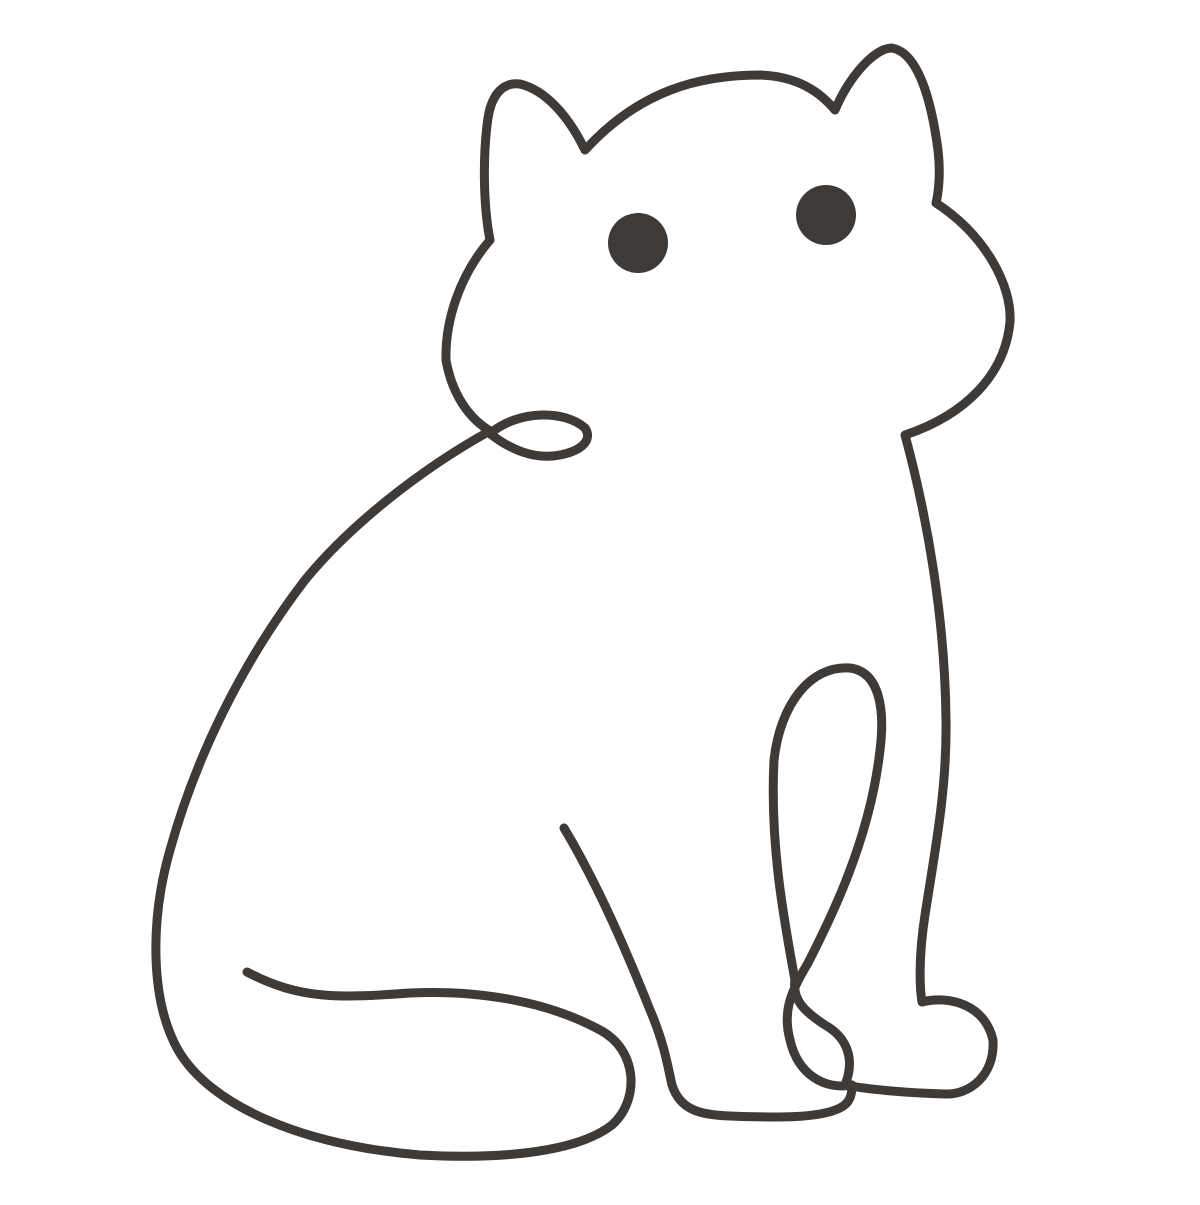 This screenshot has height=1205, width=1200. What do you see at coordinates (826, 215) in the screenshot?
I see `cat-right-eye` at bounding box center [826, 215].